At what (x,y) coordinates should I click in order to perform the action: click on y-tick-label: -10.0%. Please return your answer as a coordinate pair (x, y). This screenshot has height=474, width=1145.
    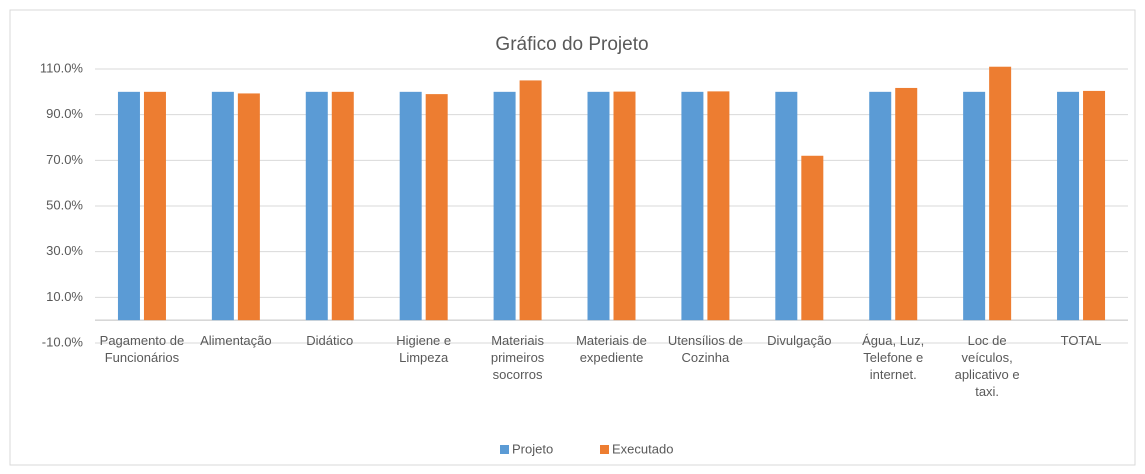
    Looking at the image, I should click on (63, 341).